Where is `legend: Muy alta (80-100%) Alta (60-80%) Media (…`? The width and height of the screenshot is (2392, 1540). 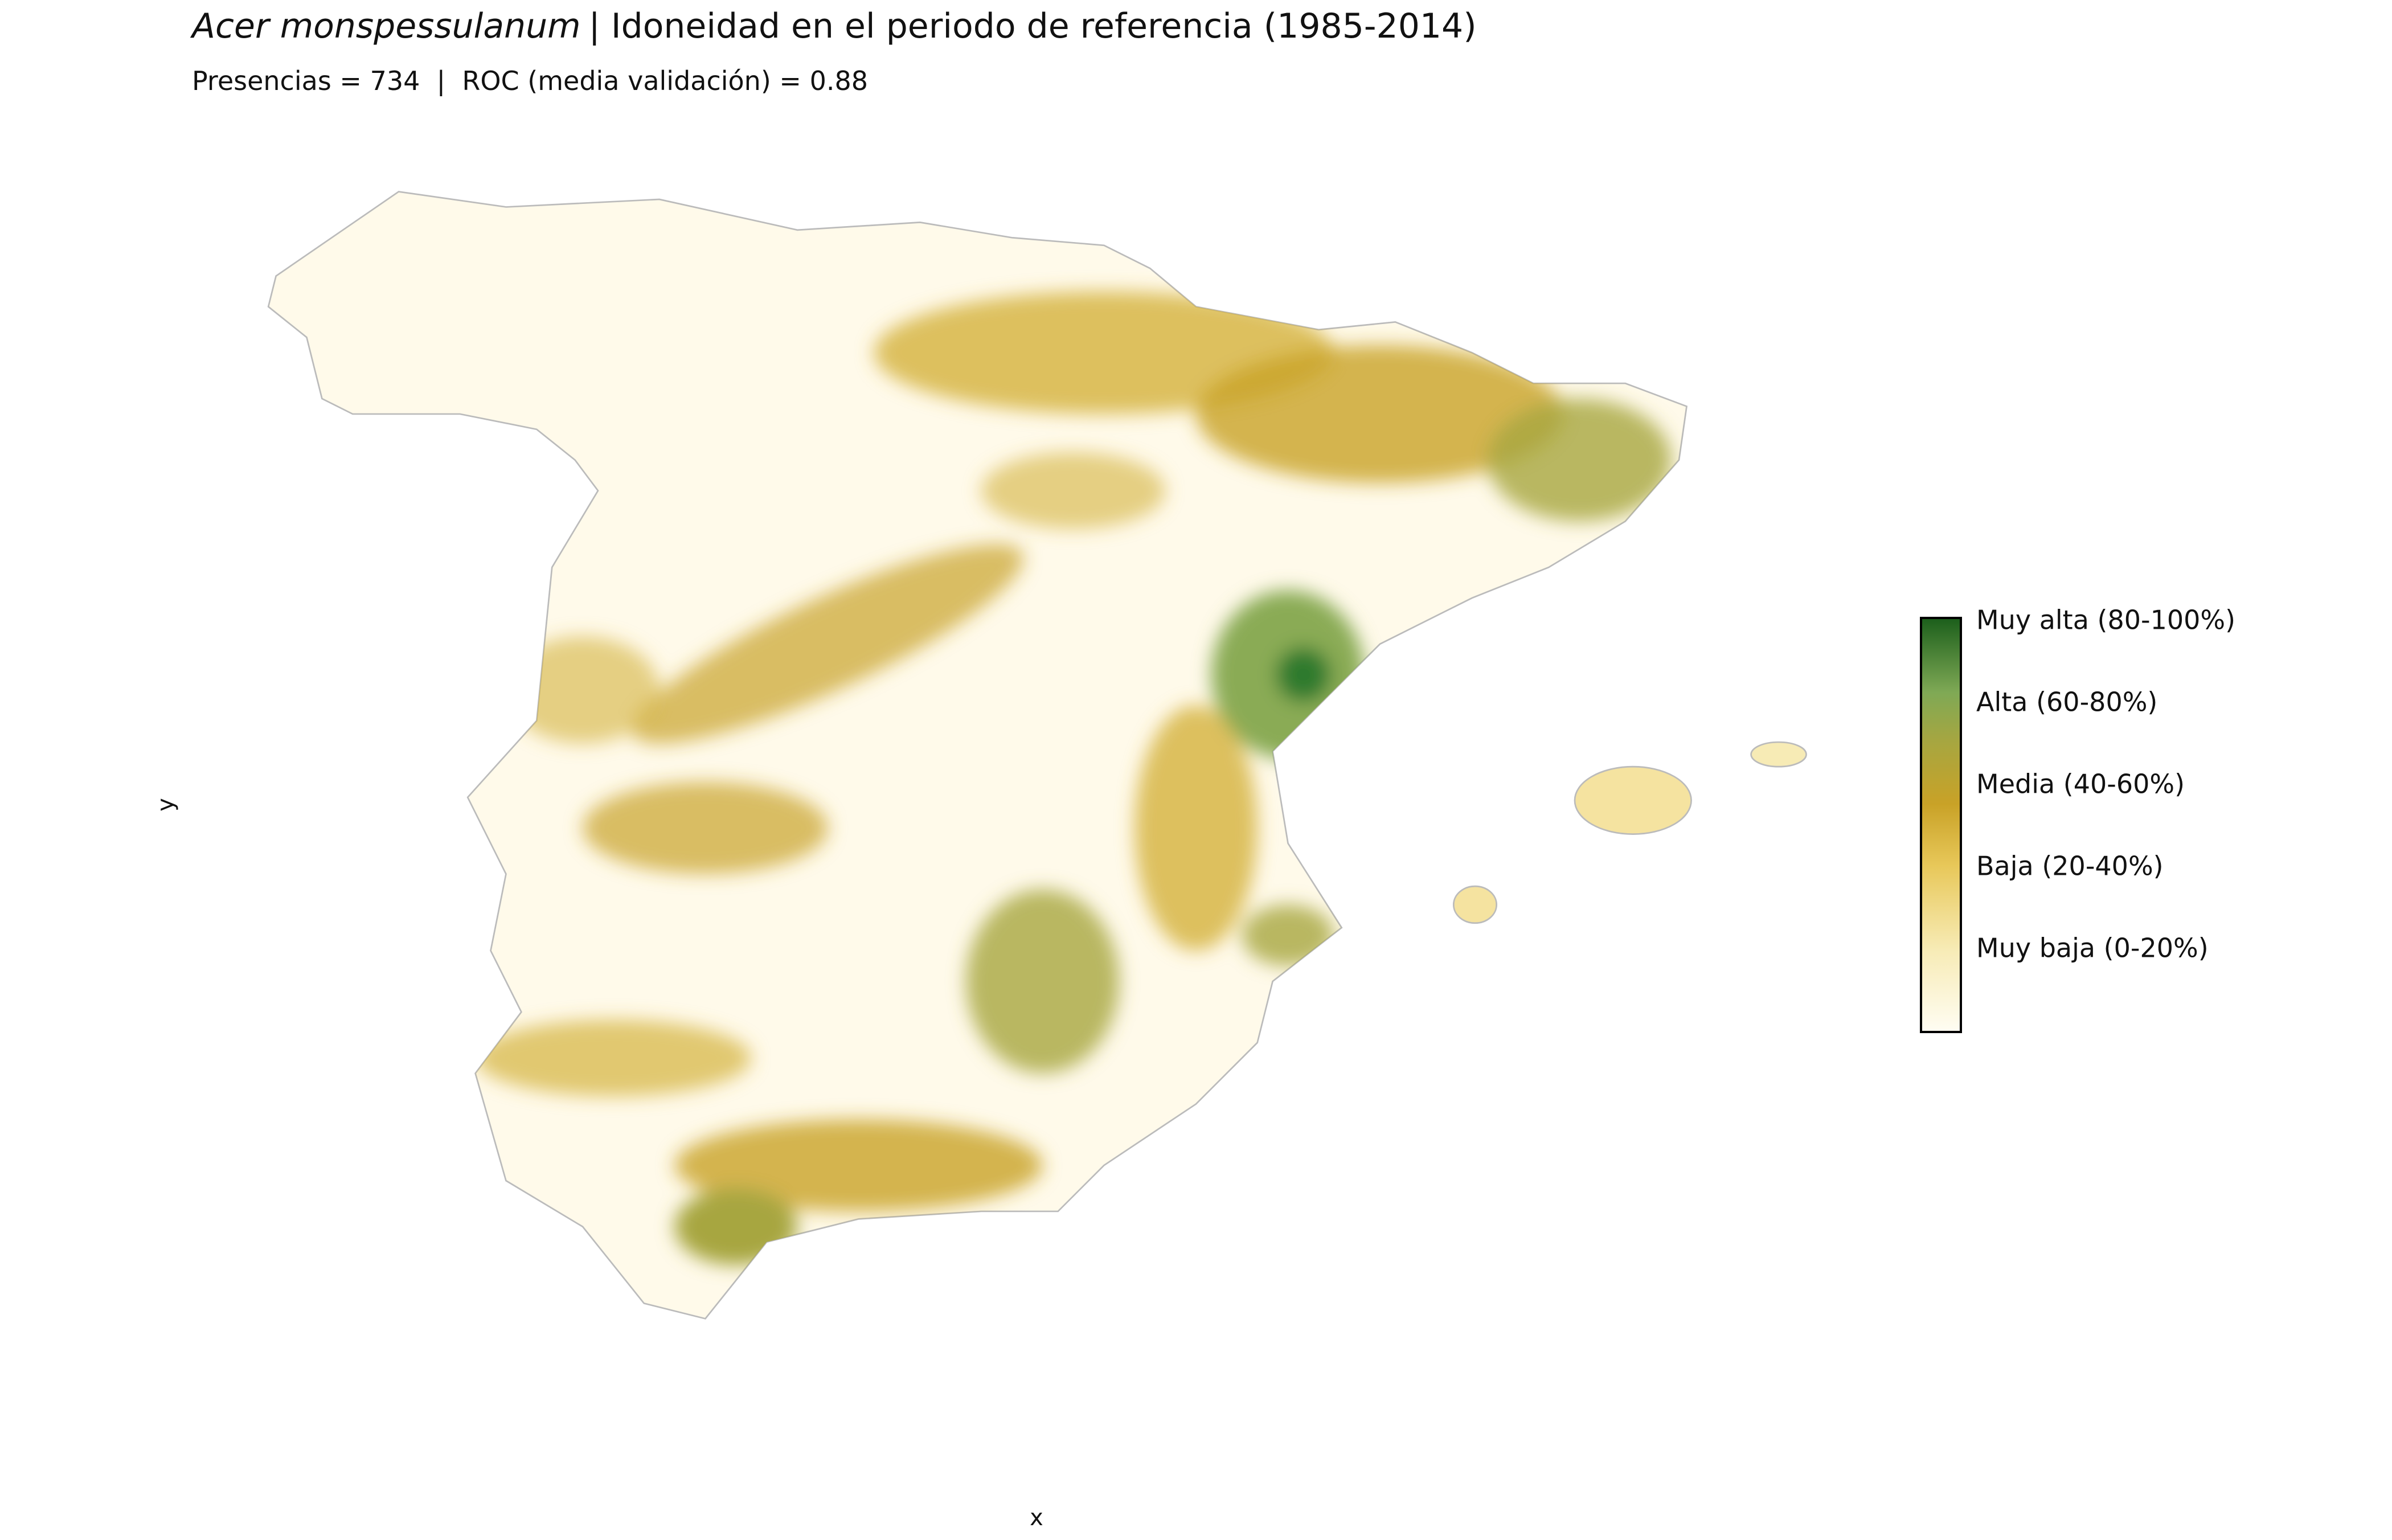
legend: Muy alta (80-100%) Alta (60-80%) Media (… is located at coordinates (2077, 819).